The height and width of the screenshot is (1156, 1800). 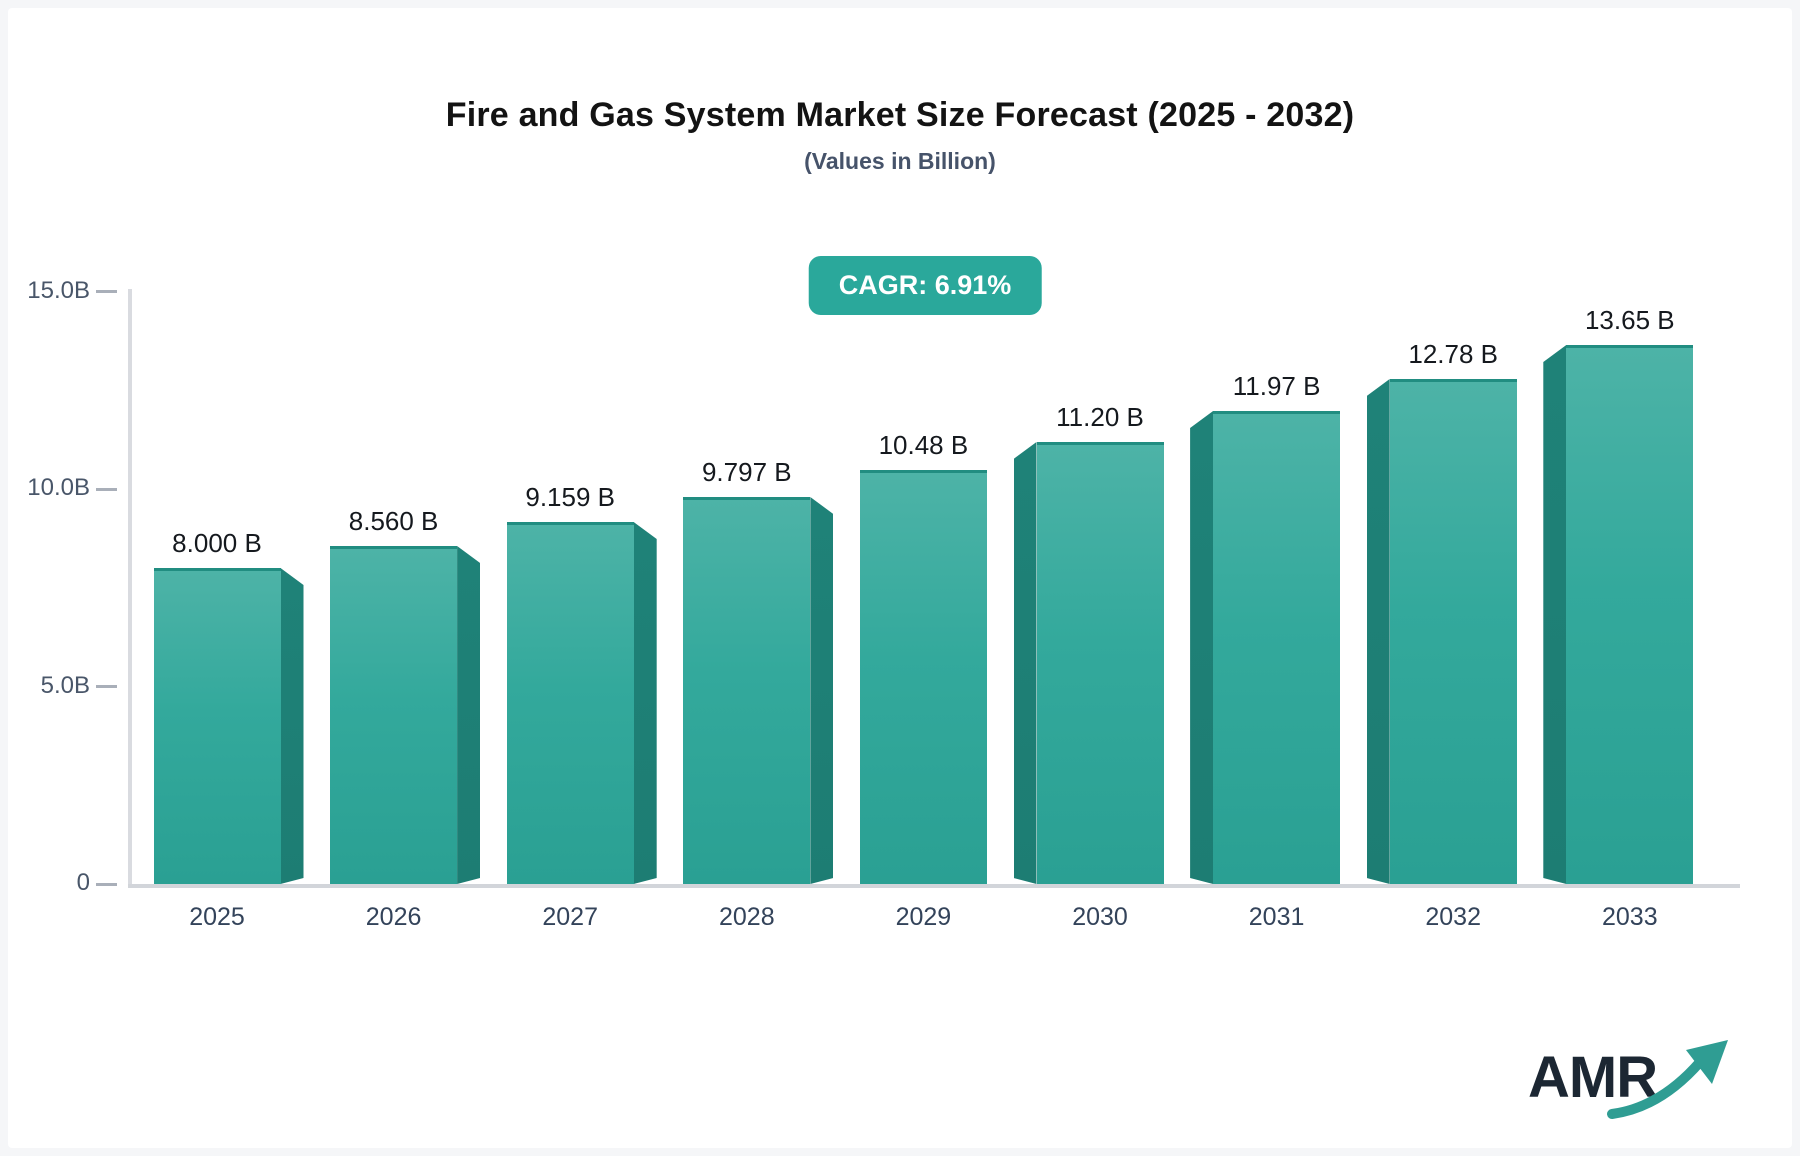 I want to click on bar-value-label: 8.000 B, so click(x=217, y=543).